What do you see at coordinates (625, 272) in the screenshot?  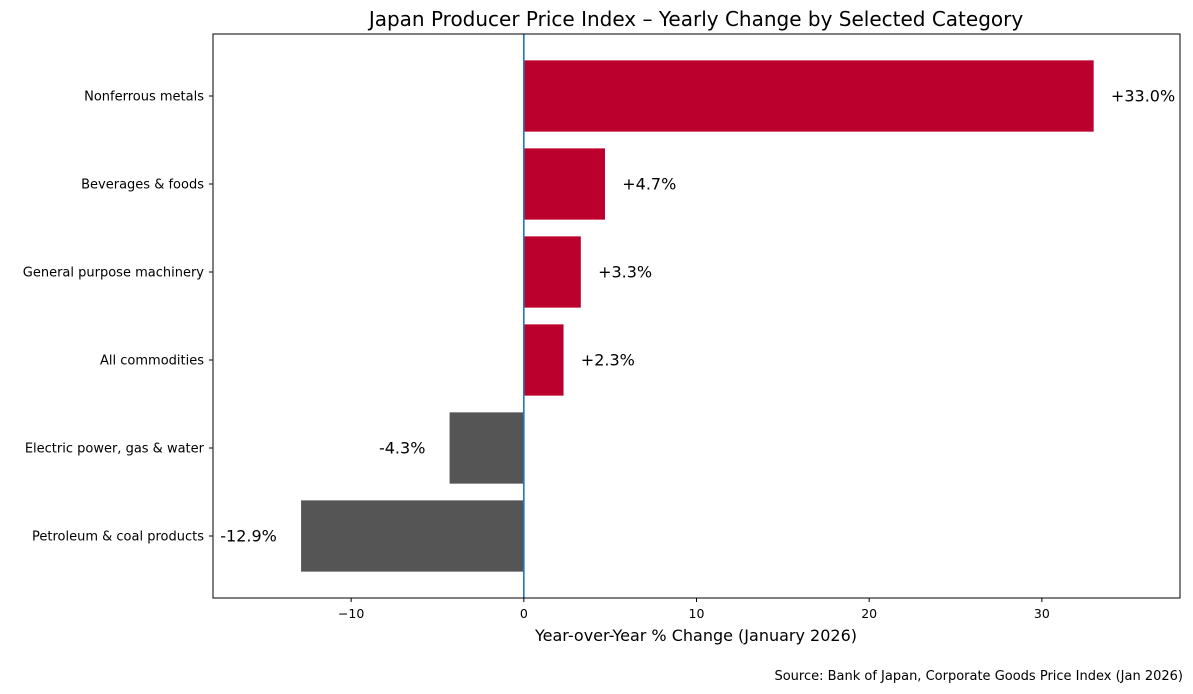 I see `data-label: +3.3%` at bounding box center [625, 272].